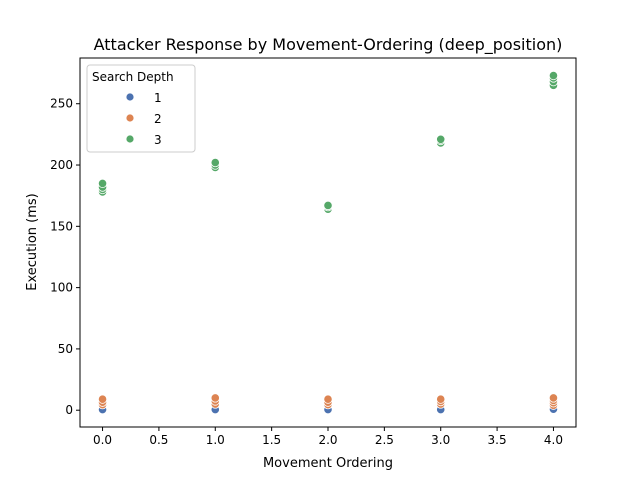 This screenshot has width=640, height=484. Describe the element at coordinates (69, 410) in the screenshot. I see `y-tick-label: 0` at that location.